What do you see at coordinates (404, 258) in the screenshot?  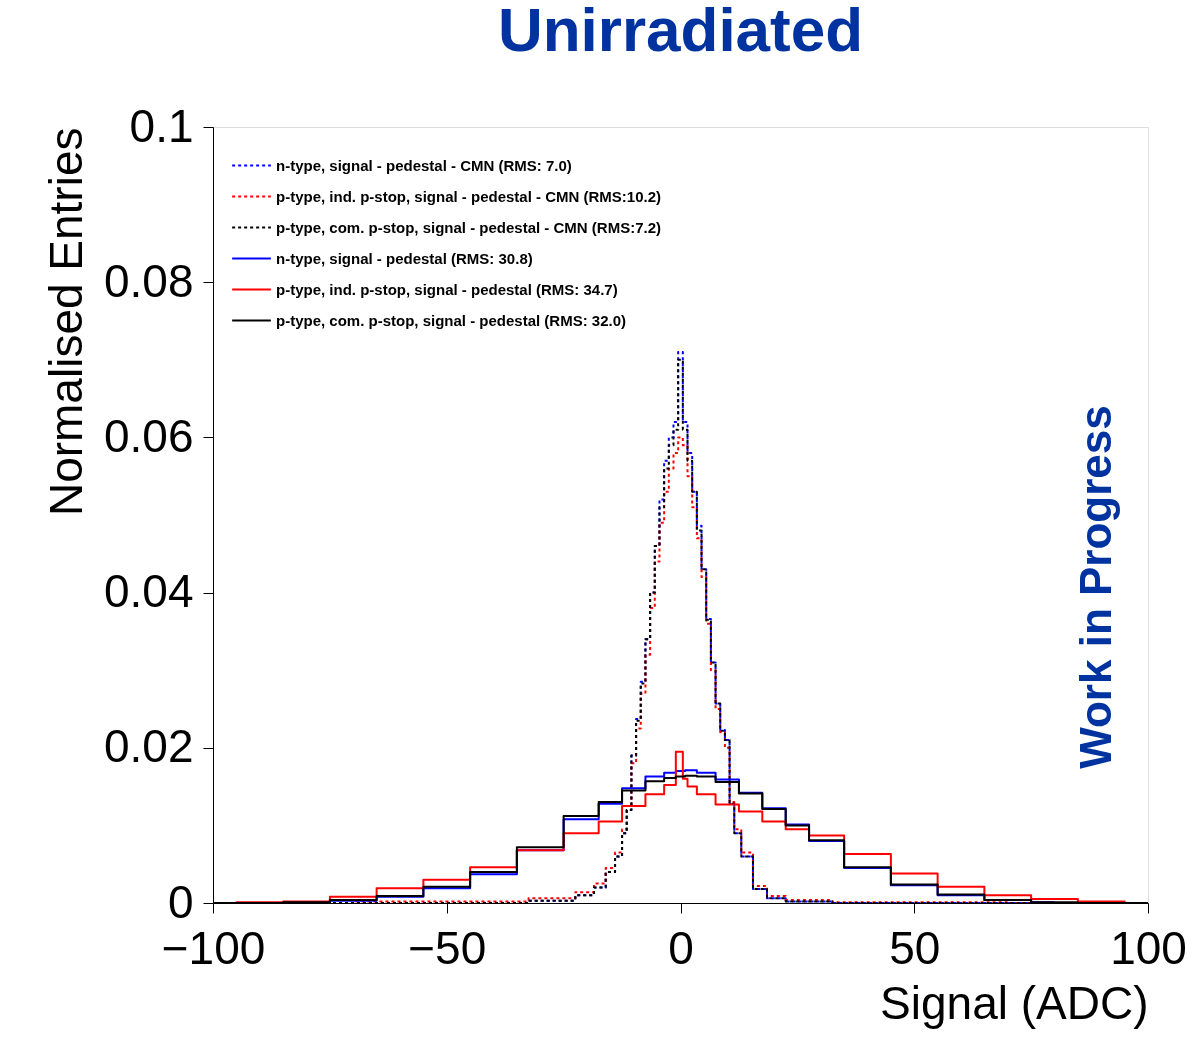 I see `legend-label: n-type, signal - pedestal (RMS: 30.8)` at bounding box center [404, 258].